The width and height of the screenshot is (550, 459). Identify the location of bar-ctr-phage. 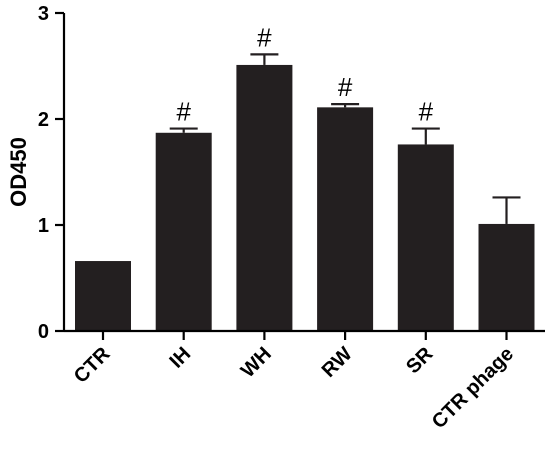
(506, 277).